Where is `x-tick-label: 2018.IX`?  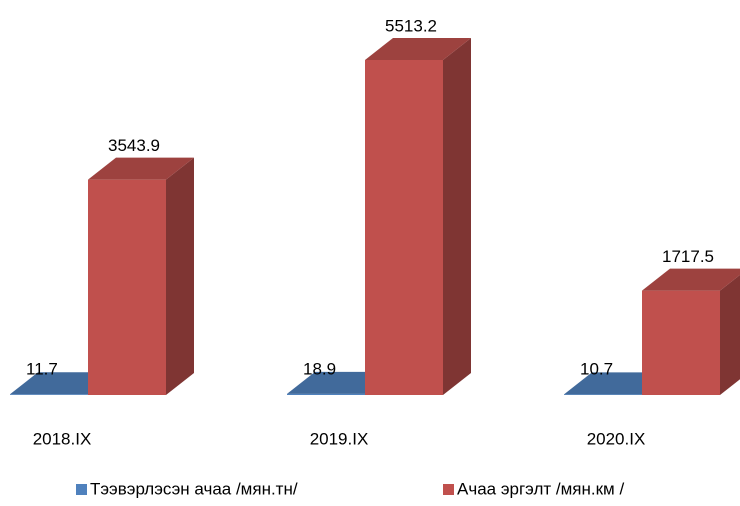
x-tick-label: 2018.IX is located at coordinates (62, 438).